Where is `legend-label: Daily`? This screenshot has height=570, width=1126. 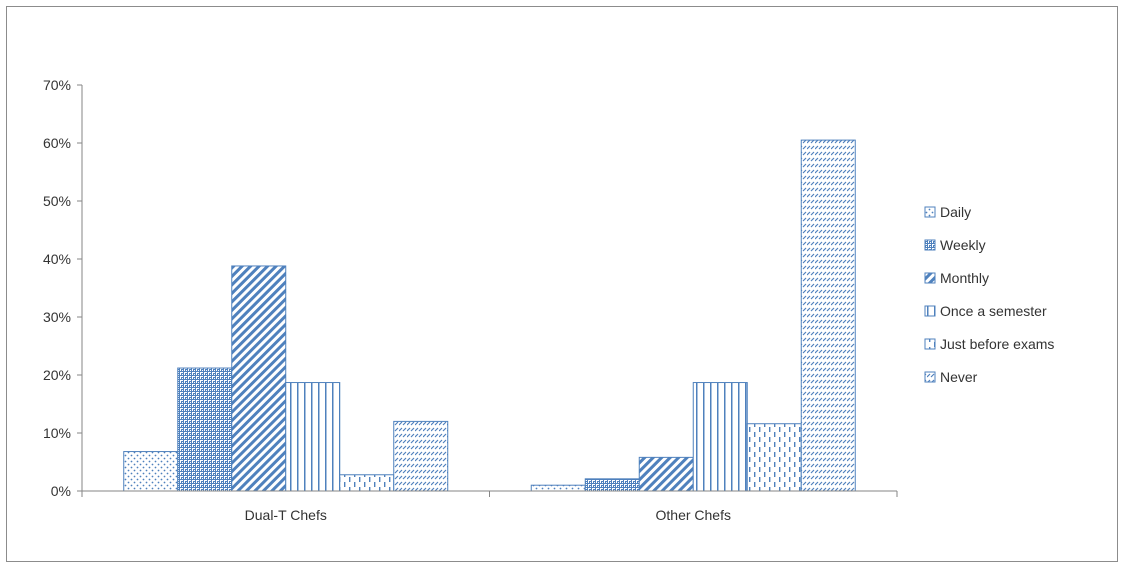 legend-label: Daily is located at coordinates (955, 212).